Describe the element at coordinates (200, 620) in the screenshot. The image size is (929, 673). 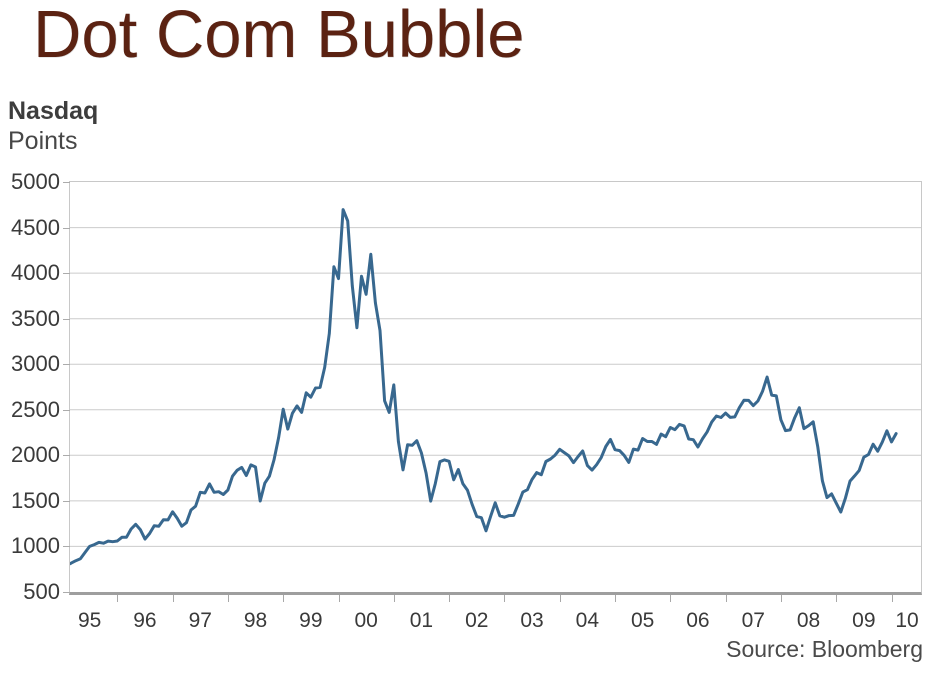
I see `x-tick-label-97: 97` at that location.